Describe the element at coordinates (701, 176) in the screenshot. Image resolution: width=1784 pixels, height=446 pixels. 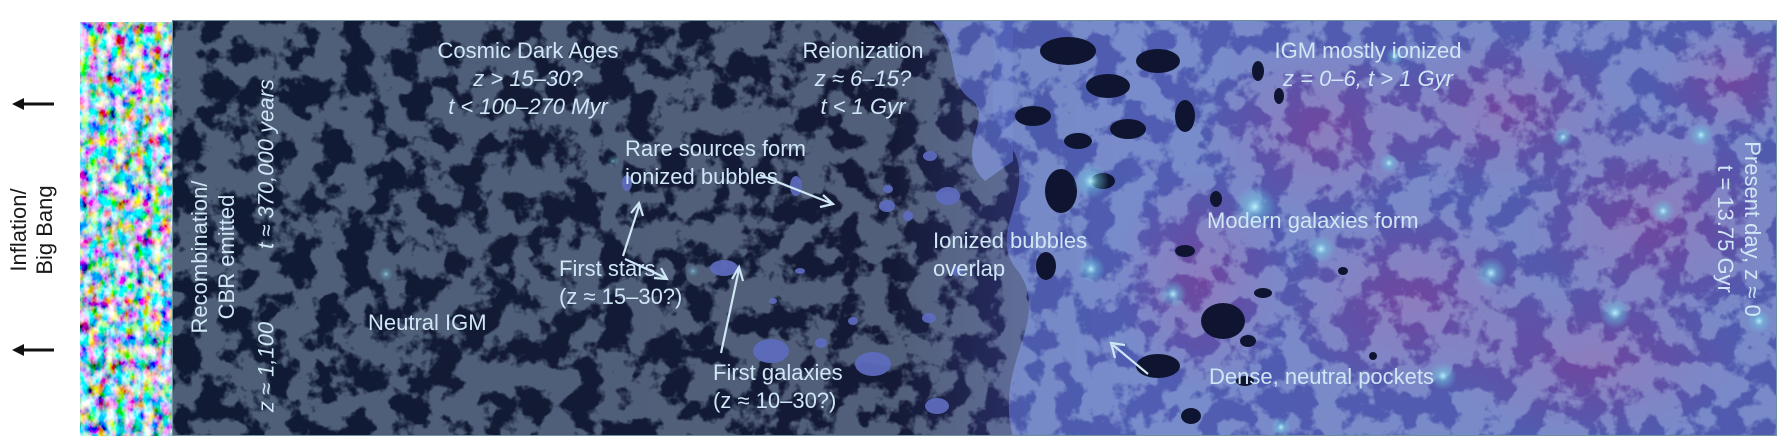
I see `rare-sources-line2: ionized bubbles` at that location.